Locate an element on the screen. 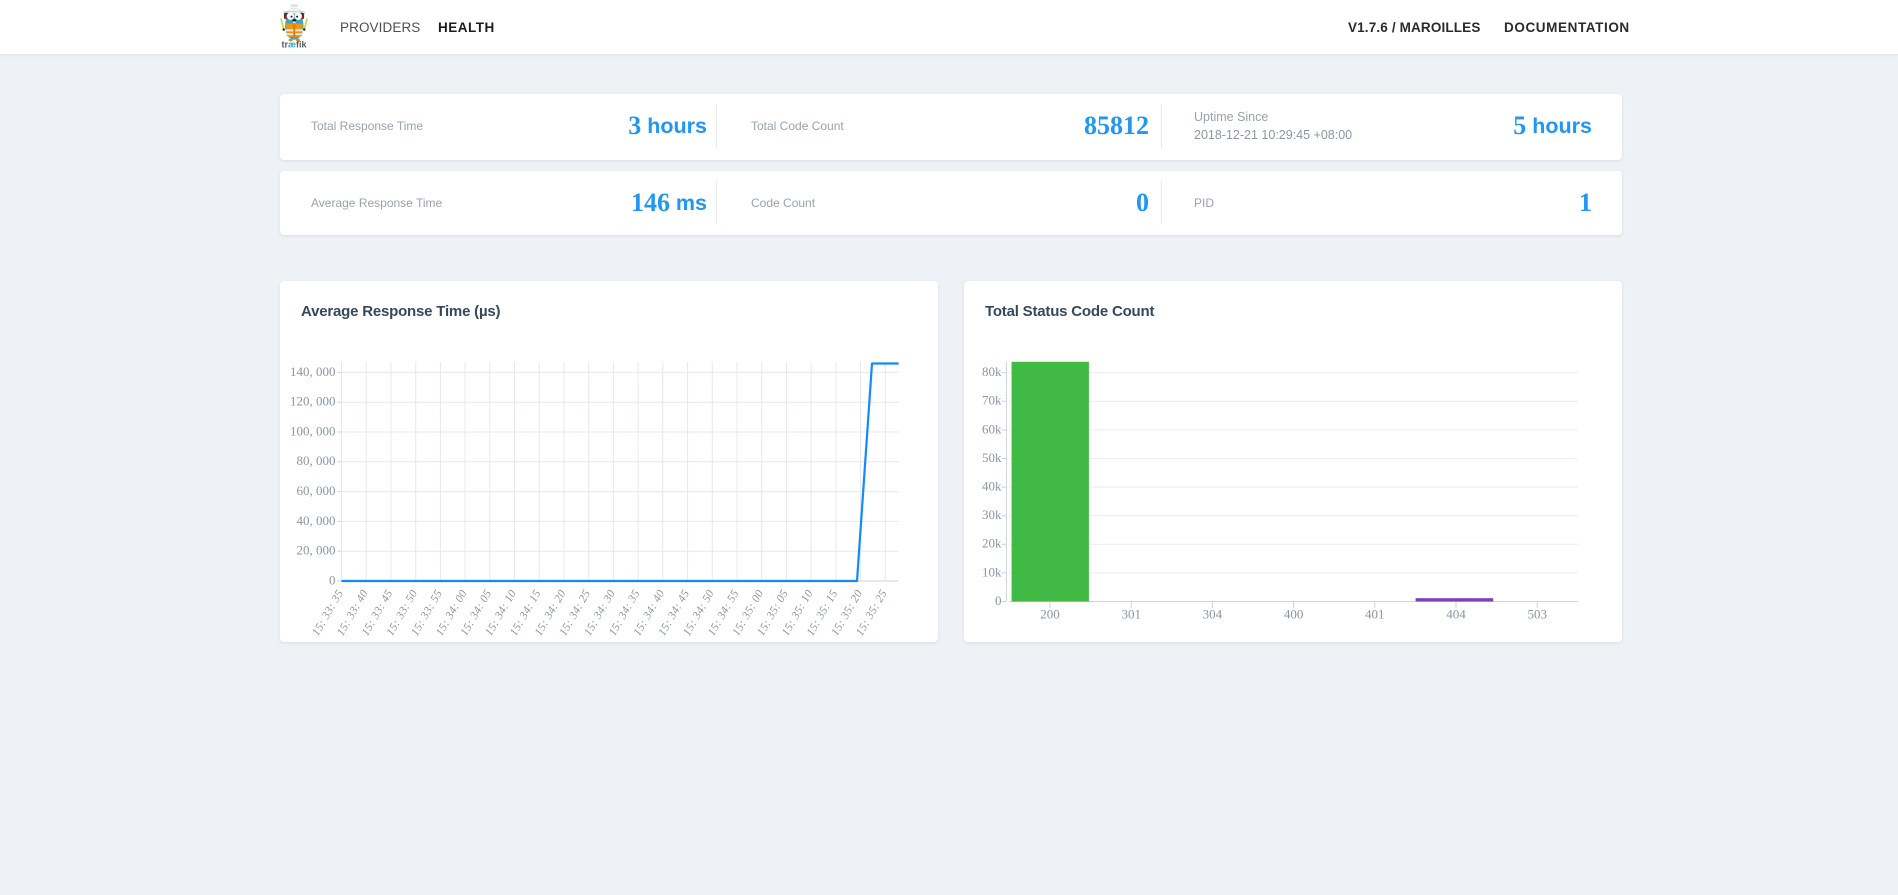 The width and height of the screenshot is (1898, 895). svg-text: 20k is located at coordinates (992, 543).